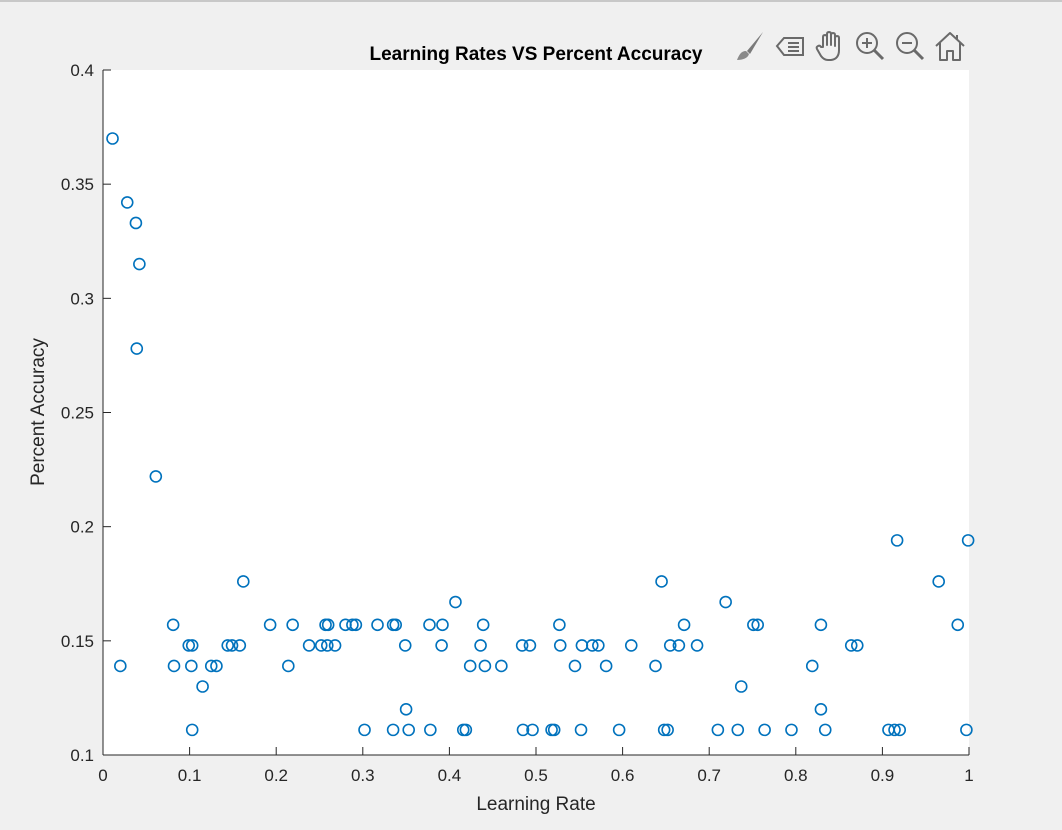 This screenshot has height=830, width=1062. Describe the element at coordinates (450, 775) in the screenshot. I see `x-tick-label: 0.4` at that location.